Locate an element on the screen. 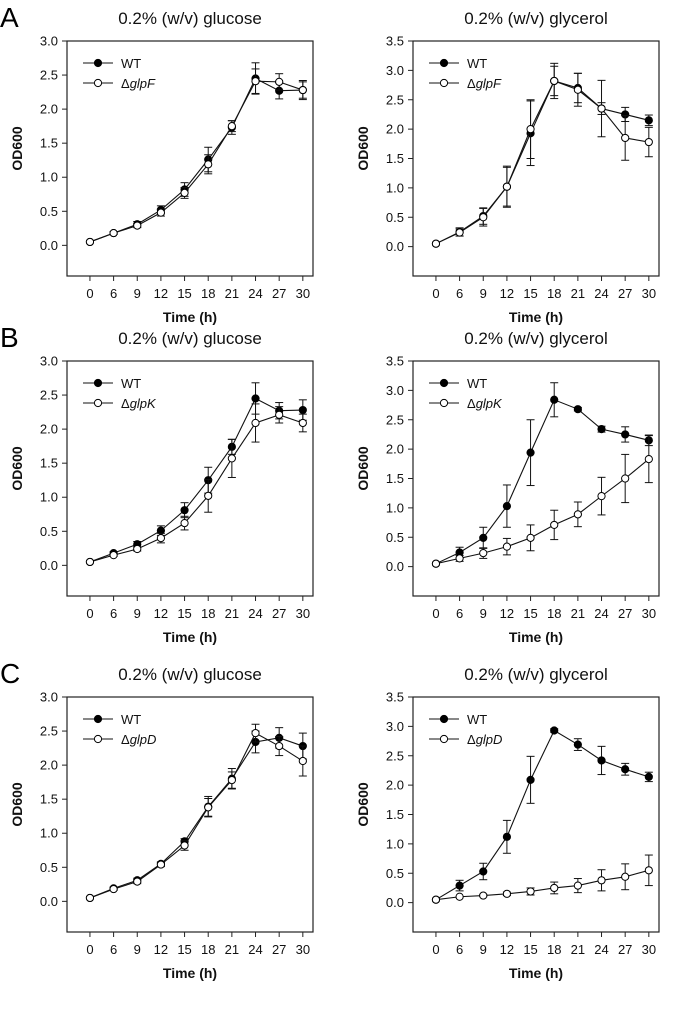 The image size is (675, 1027). panel-letter: C is located at coordinates (10, 673).